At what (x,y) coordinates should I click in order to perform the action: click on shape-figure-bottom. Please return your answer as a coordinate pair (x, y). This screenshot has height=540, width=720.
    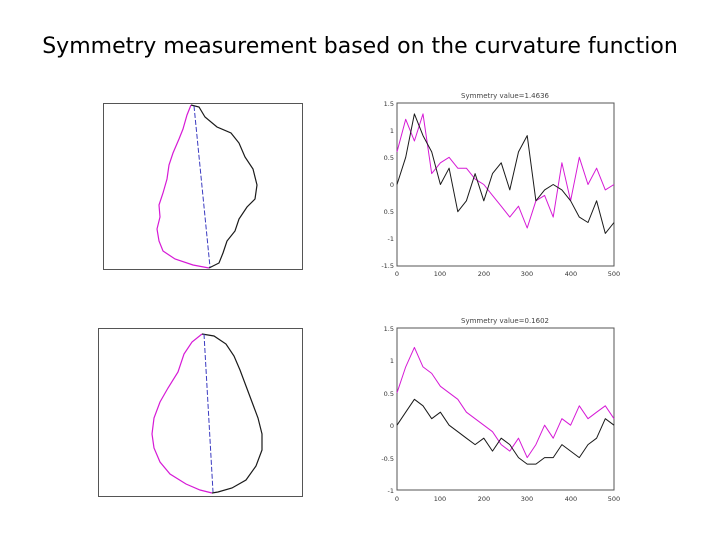
    Looking at the image, I should click on (200, 413).